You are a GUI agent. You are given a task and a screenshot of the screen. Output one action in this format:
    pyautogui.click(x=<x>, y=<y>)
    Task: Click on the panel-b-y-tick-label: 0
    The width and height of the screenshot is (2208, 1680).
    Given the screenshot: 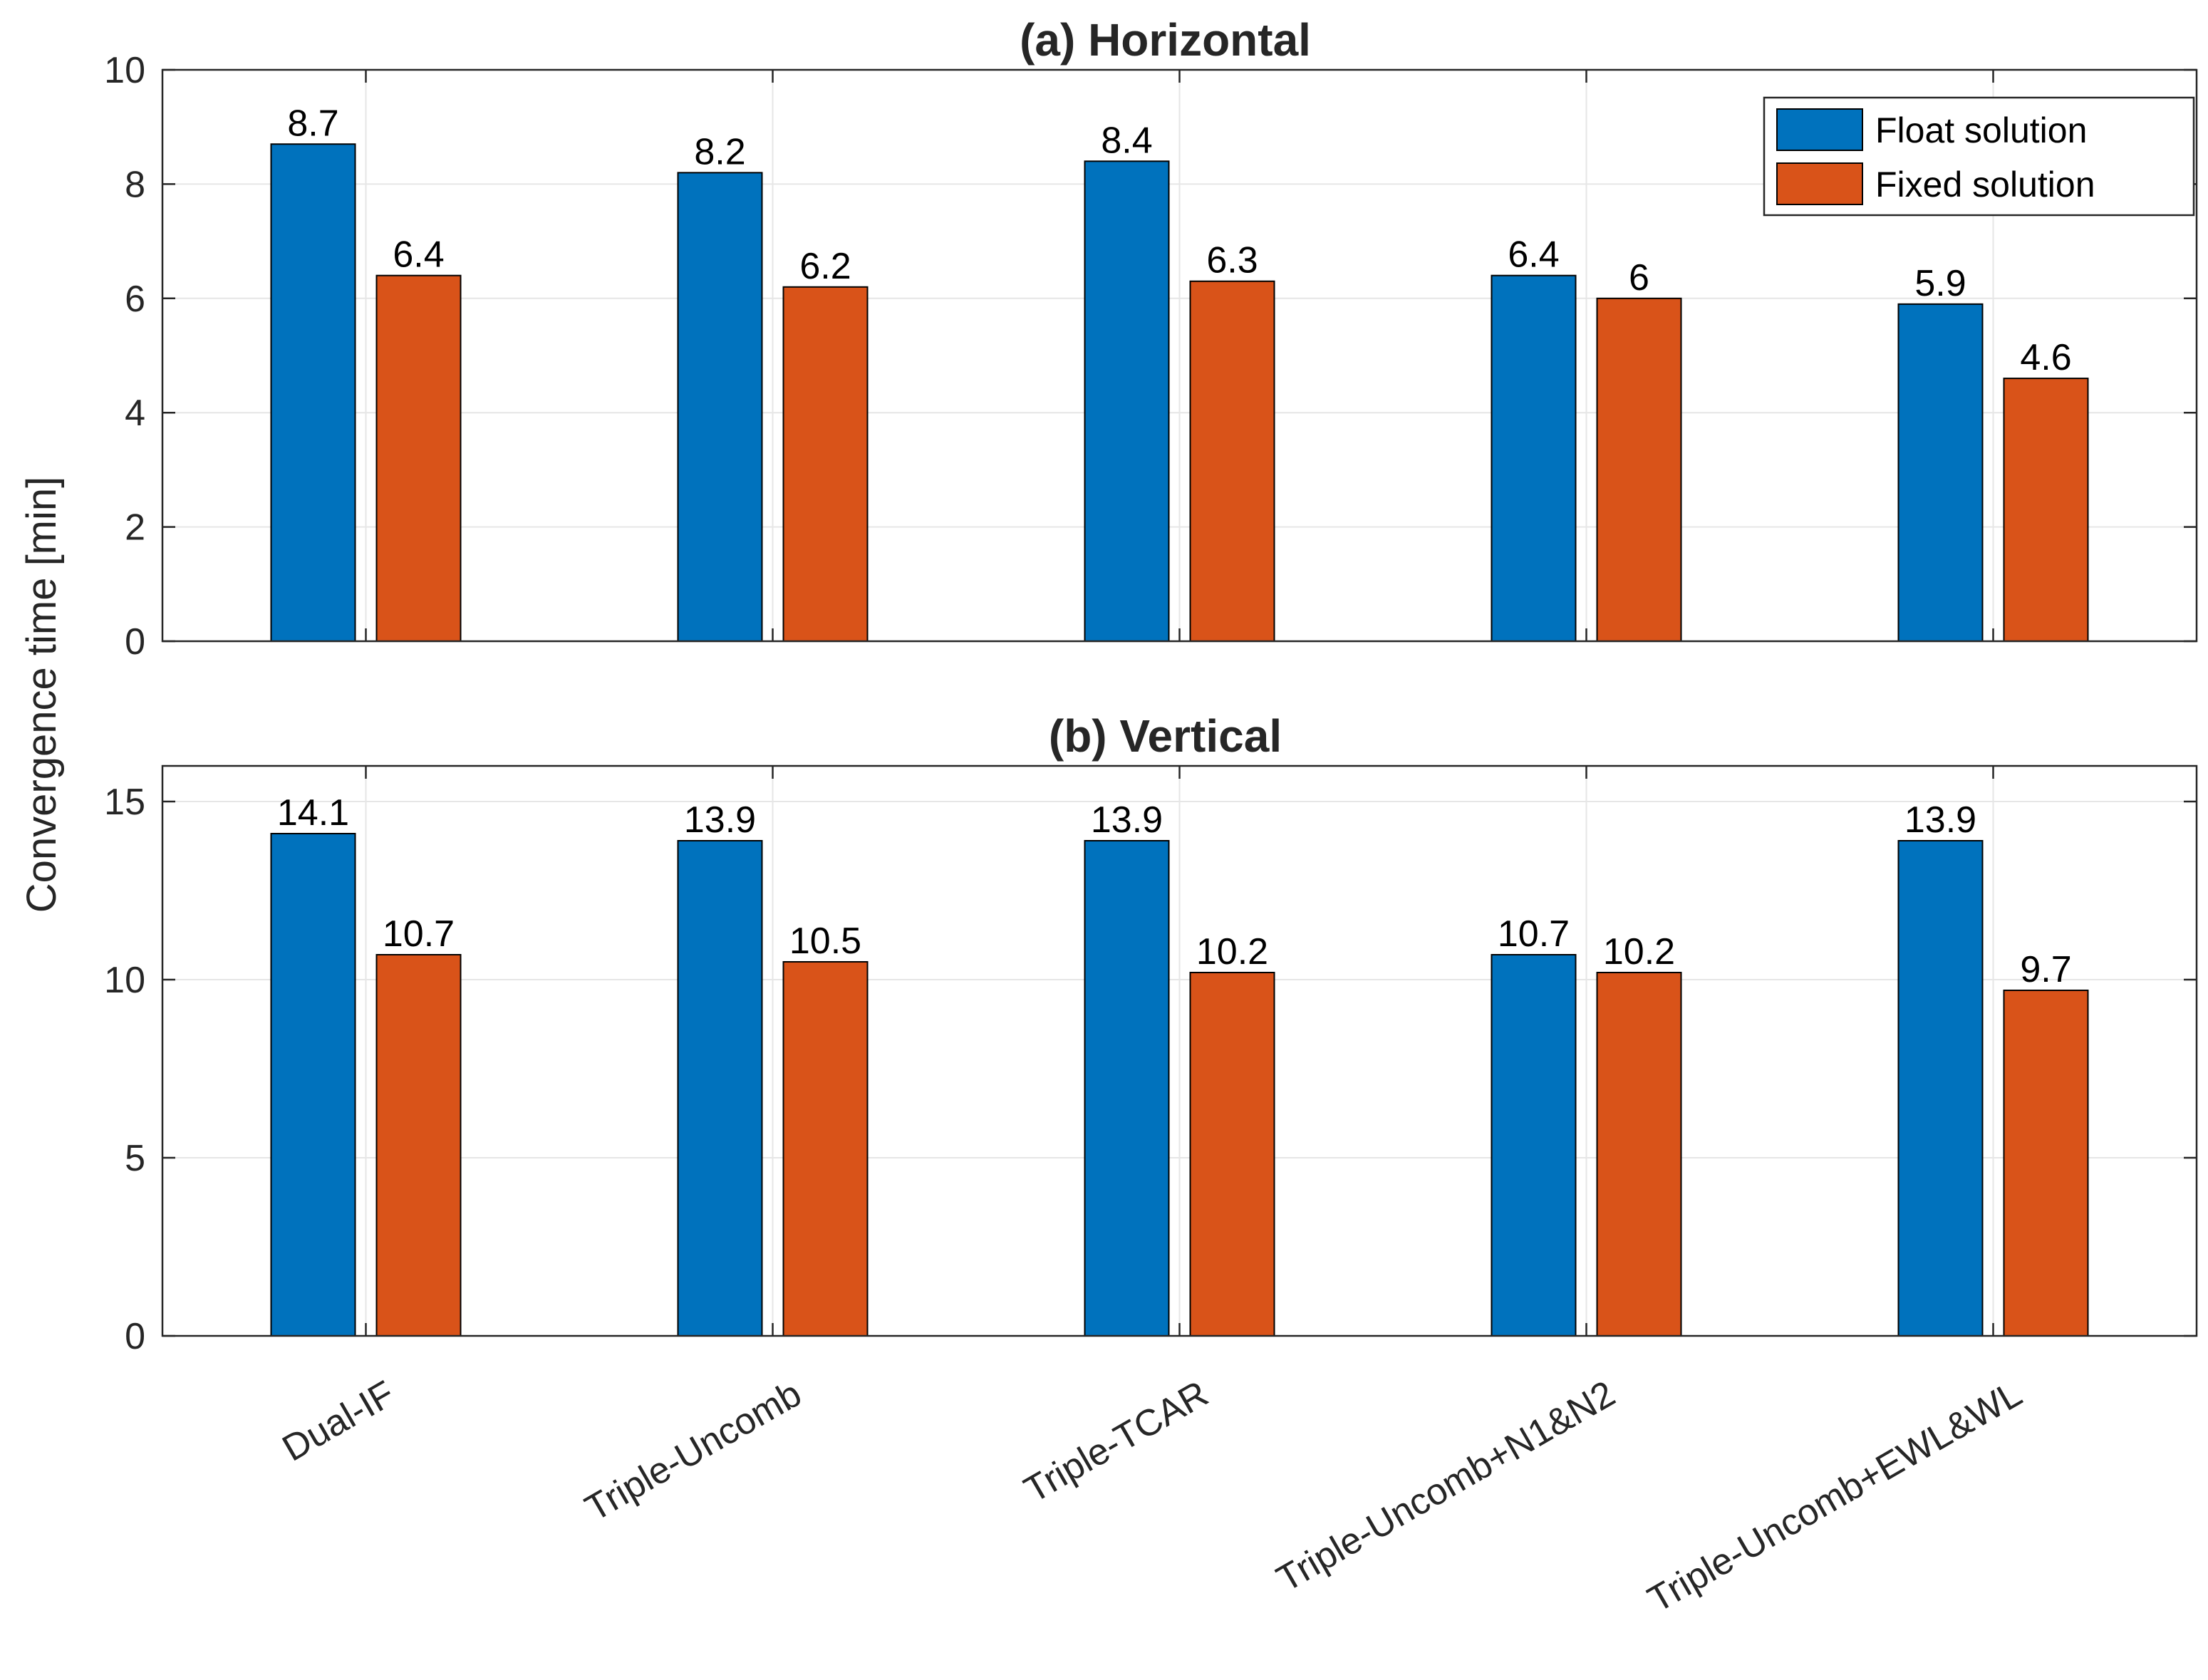 What is the action you would take?
    pyautogui.click(x=135, y=1336)
    